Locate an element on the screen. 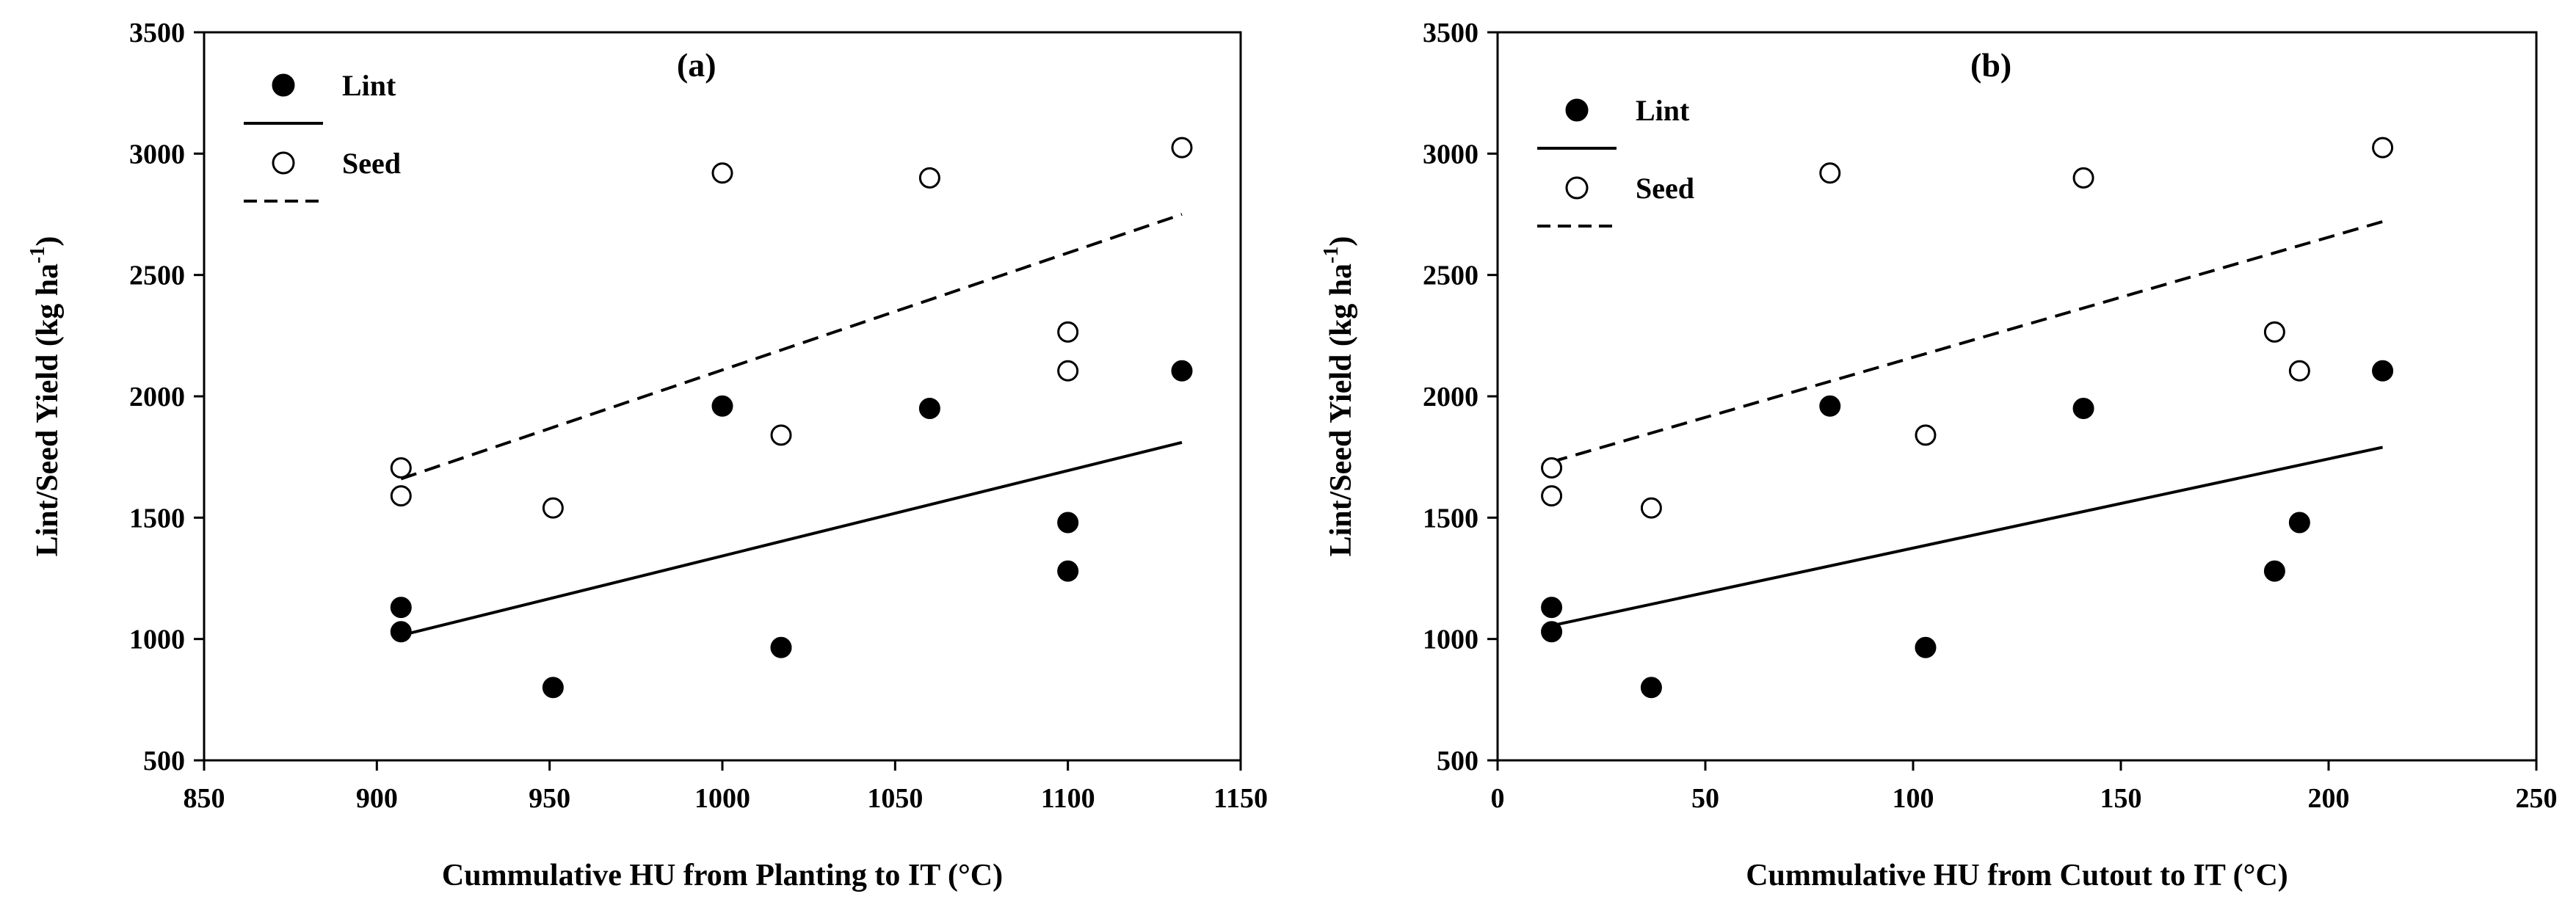 This screenshot has width=2576, height=913. x-tick-label-b-100: 100 is located at coordinates (1914, 798).